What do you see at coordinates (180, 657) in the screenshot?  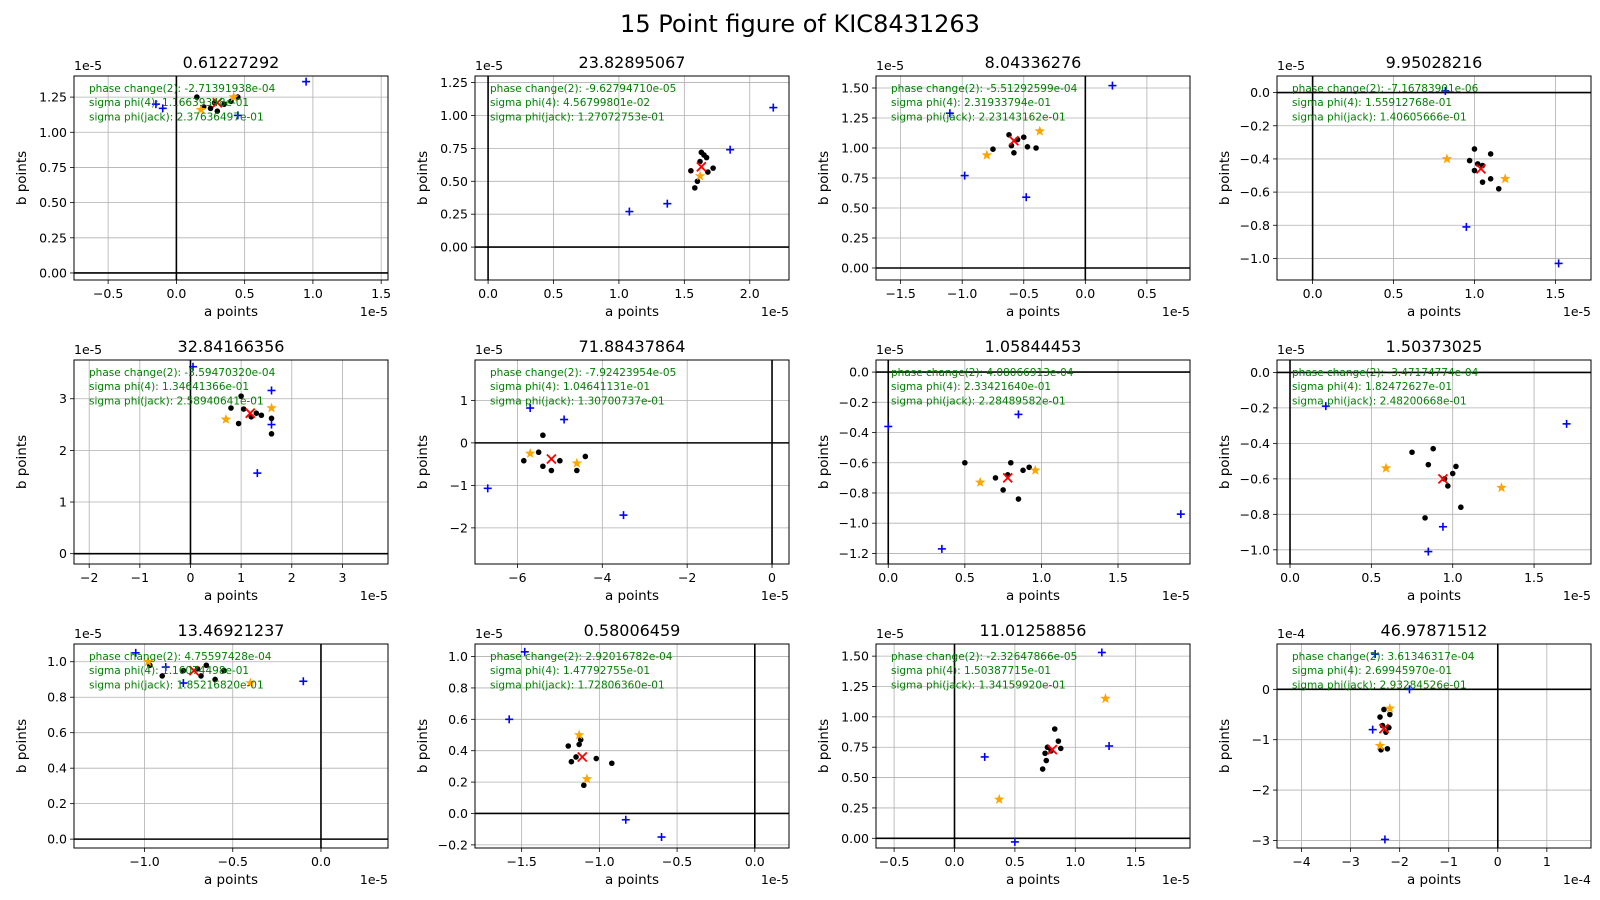 I see `annotation-text: phase change(2): 4.75597428e-04` at bounding box center [180, 657].